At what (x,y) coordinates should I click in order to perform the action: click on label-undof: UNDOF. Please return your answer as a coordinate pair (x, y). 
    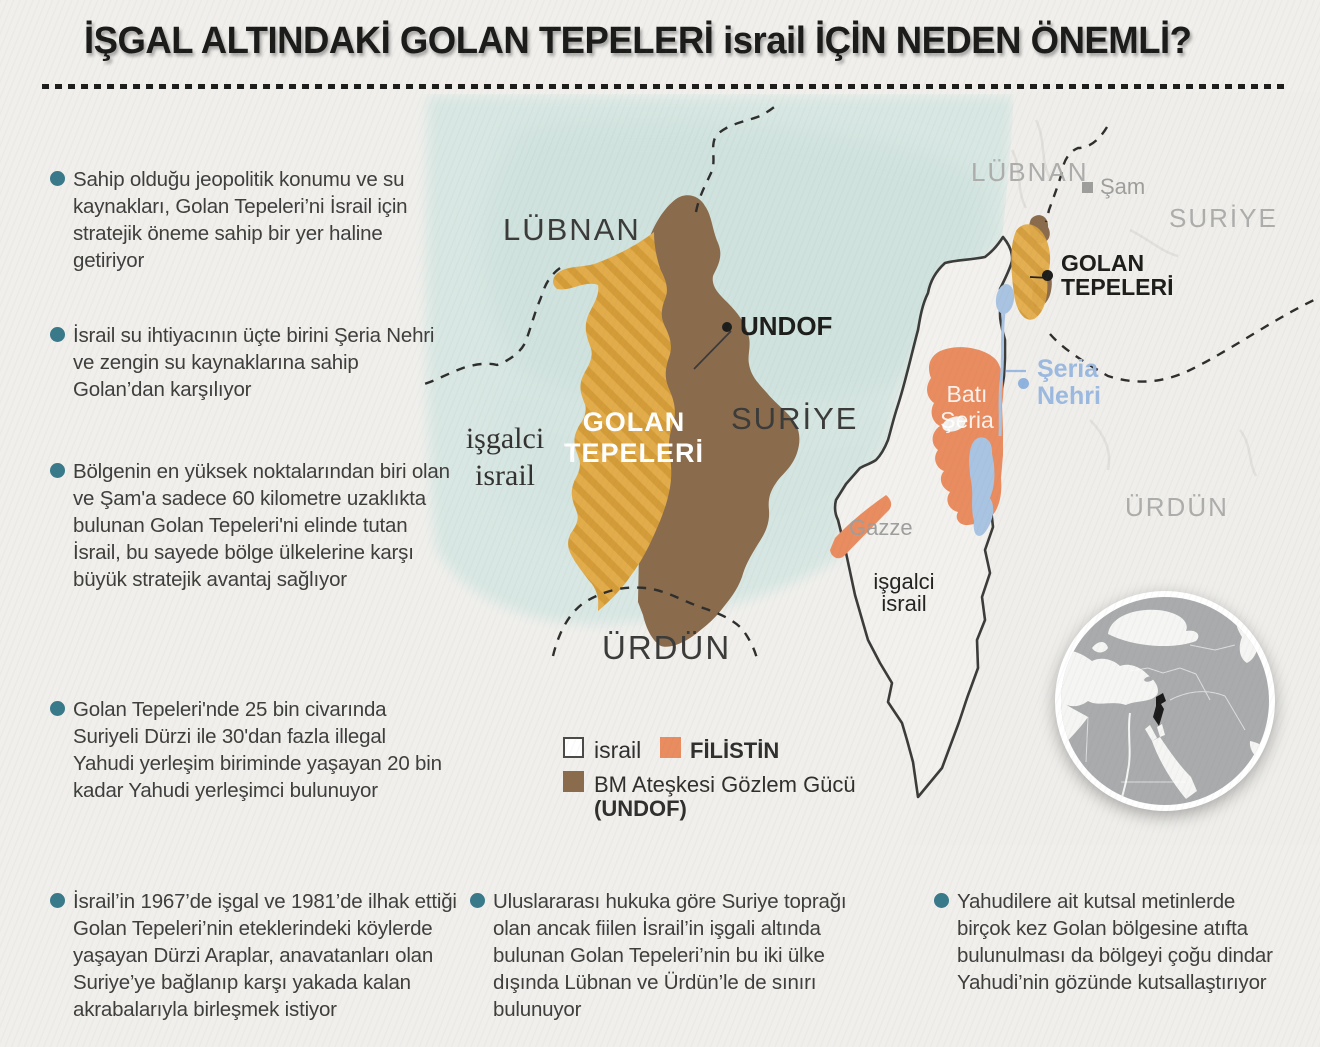
    Looking at the image, I should click on (777, 326).